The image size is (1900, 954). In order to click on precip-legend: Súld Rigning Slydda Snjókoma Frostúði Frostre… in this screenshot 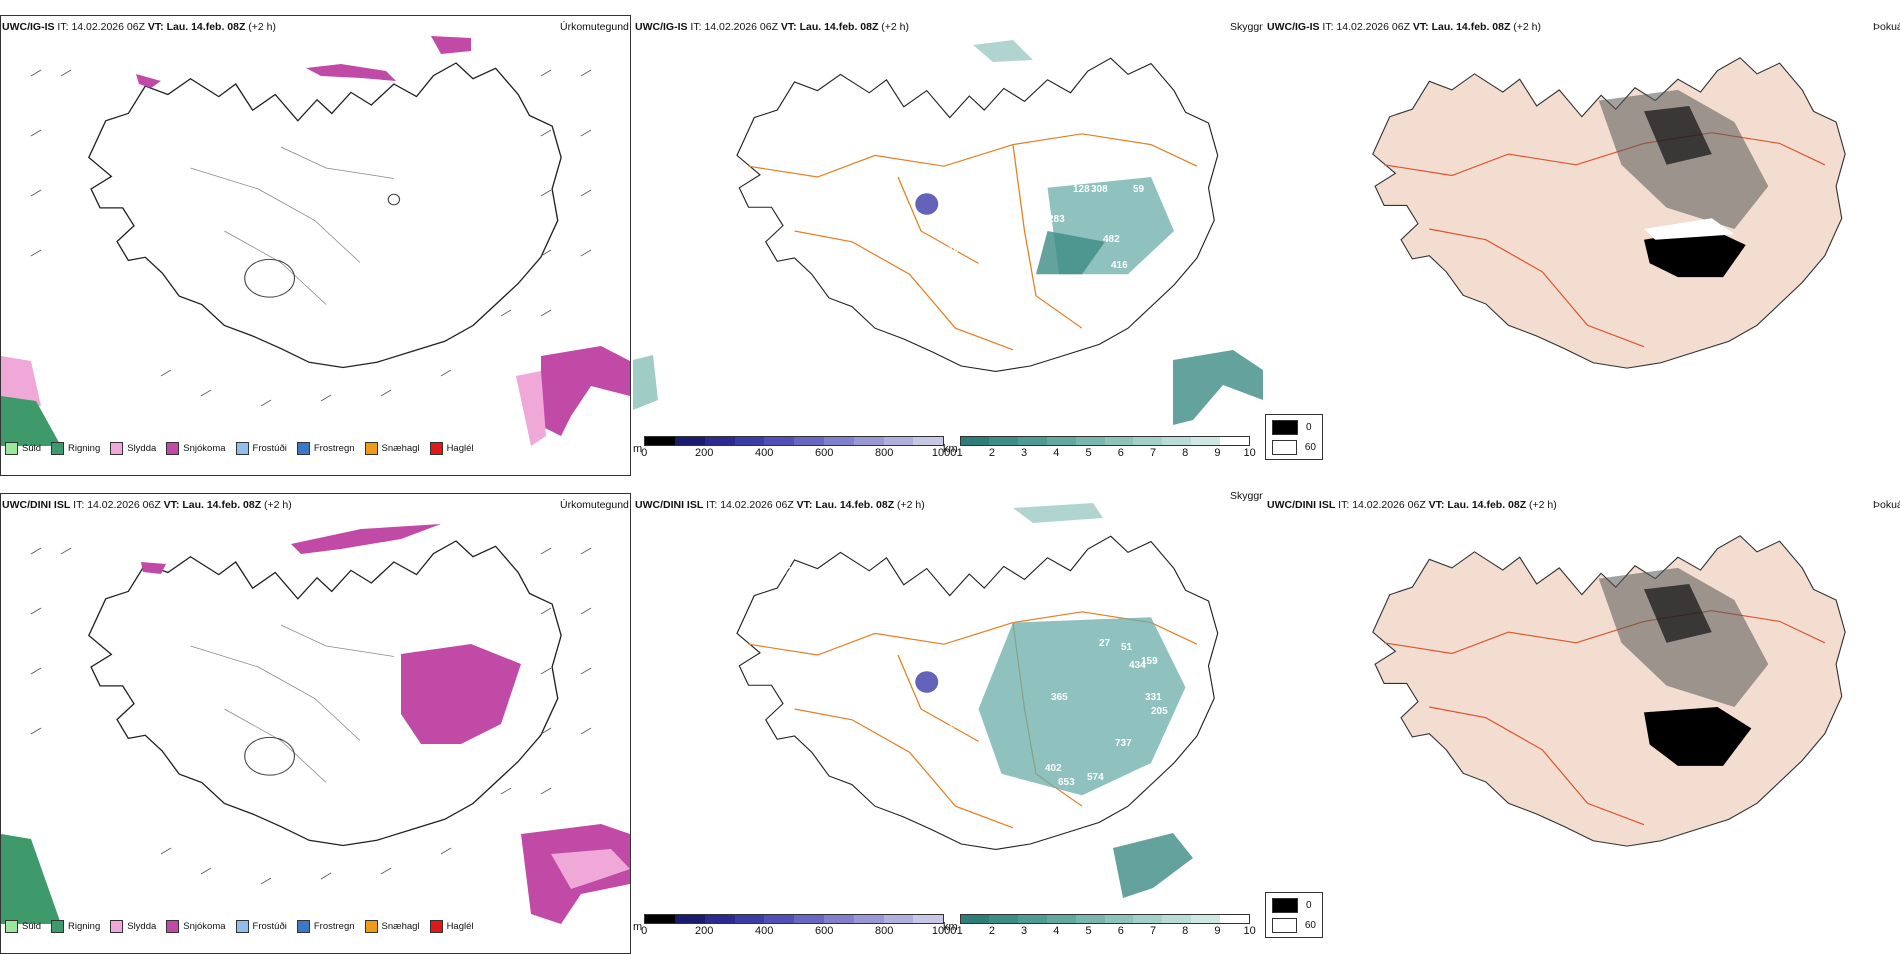, I will do `click(239, 448)`.